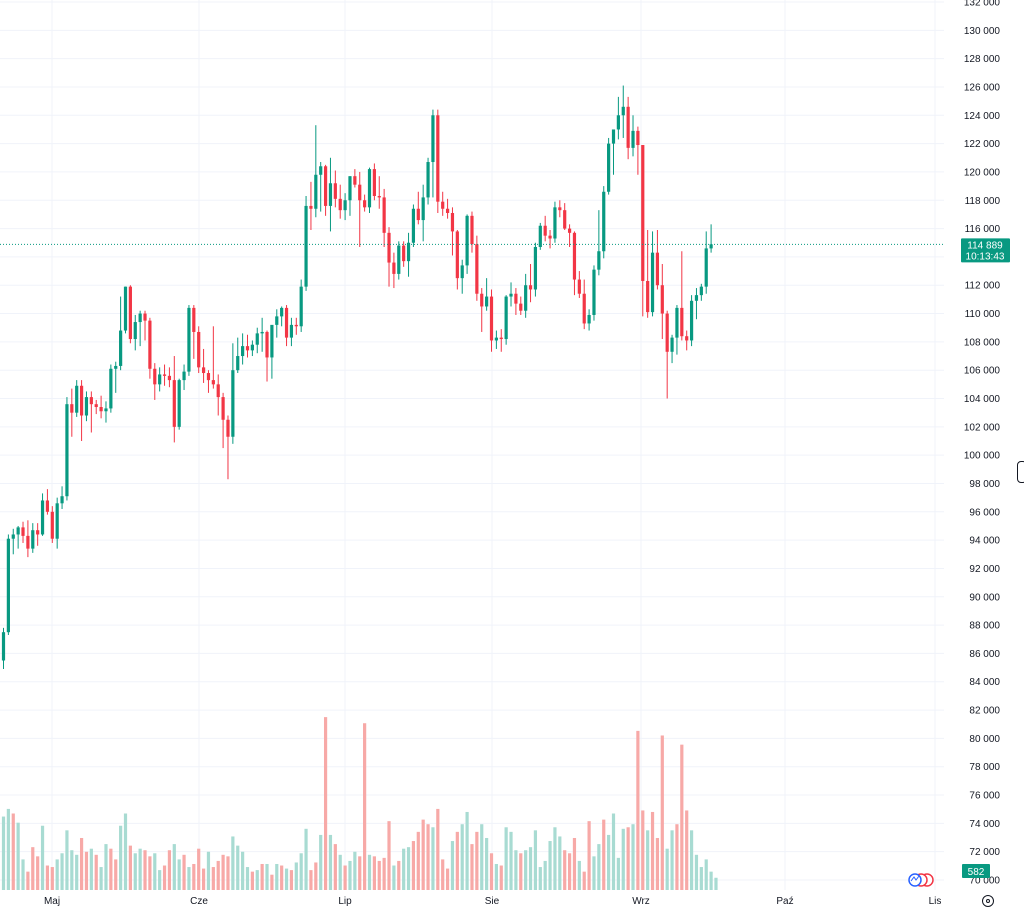  What do you see at coordinates (982, 371) in the screenshot?
I see `y-tick-label: 106 000` at bounding box center [982, 371].